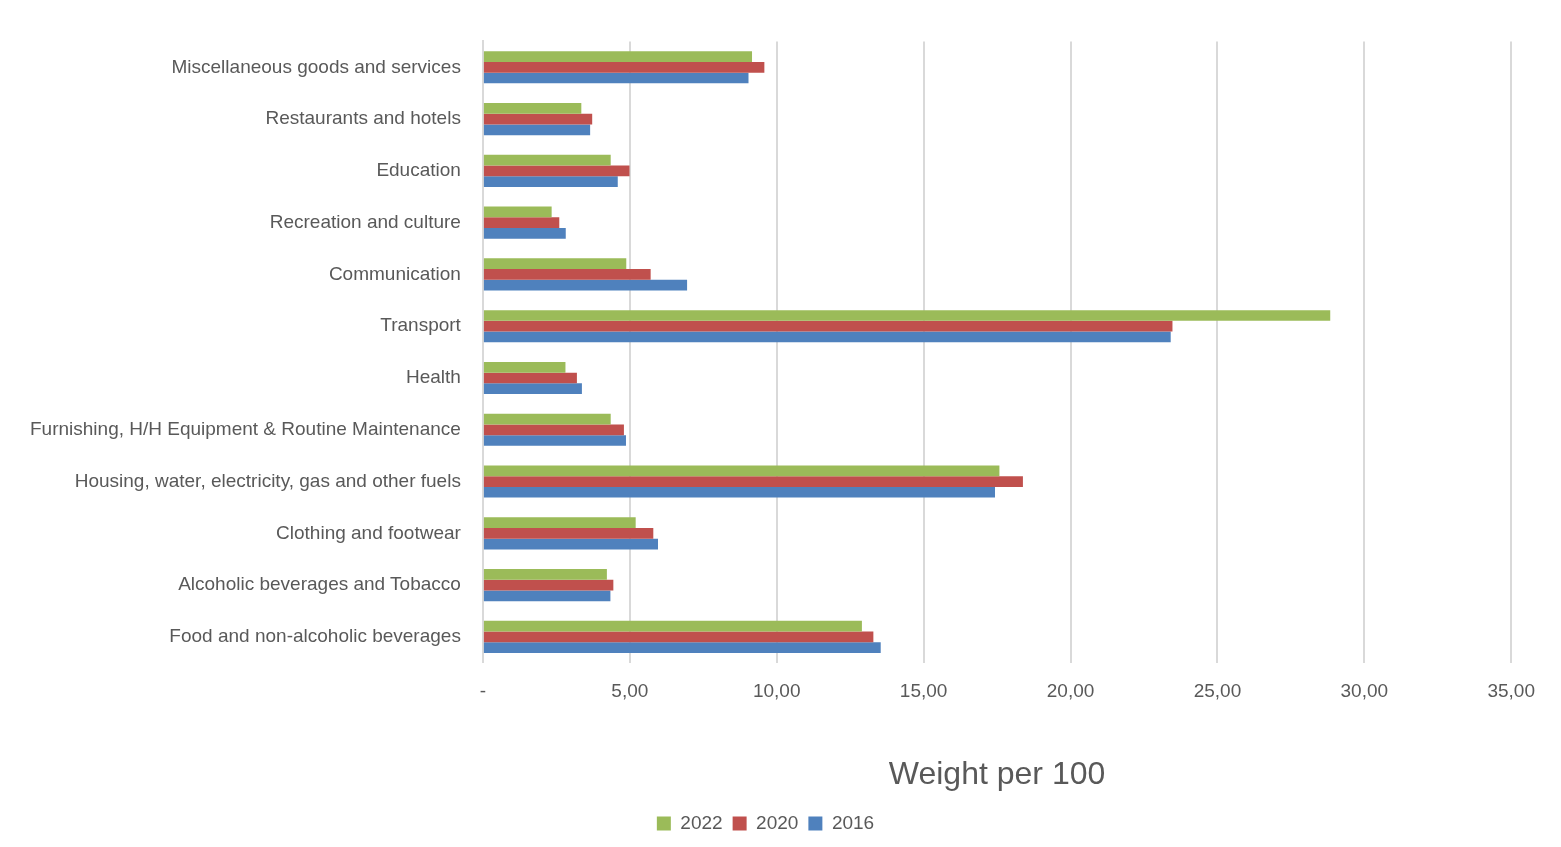 This screenshot has height=847, width=1561. I want to click on x-tick-label: 35,00, so click(1511, 691).